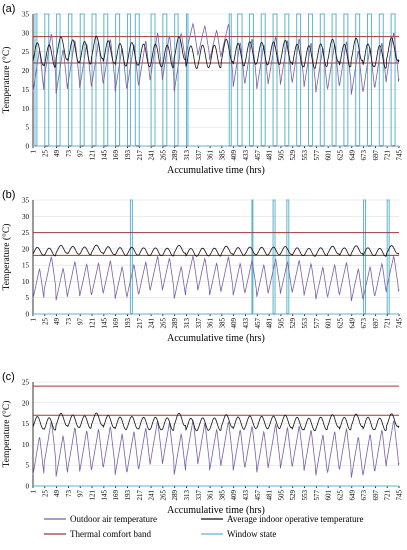  What do you see at coordinates (295, 519) in the screenshot?
I see `legend-entry: Average indoor operative temperature` at bounding box center [295, 519].